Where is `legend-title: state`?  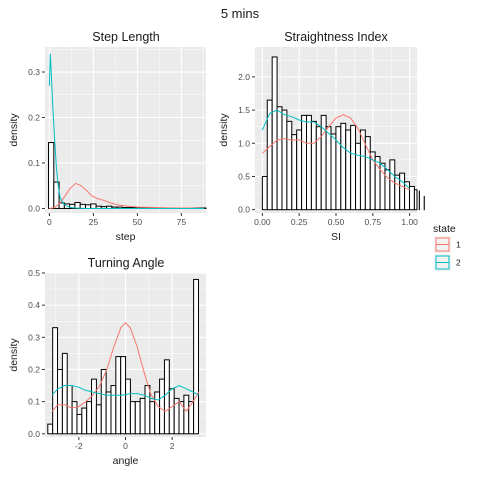
legend-title: state is located at coordinates (444, 229).